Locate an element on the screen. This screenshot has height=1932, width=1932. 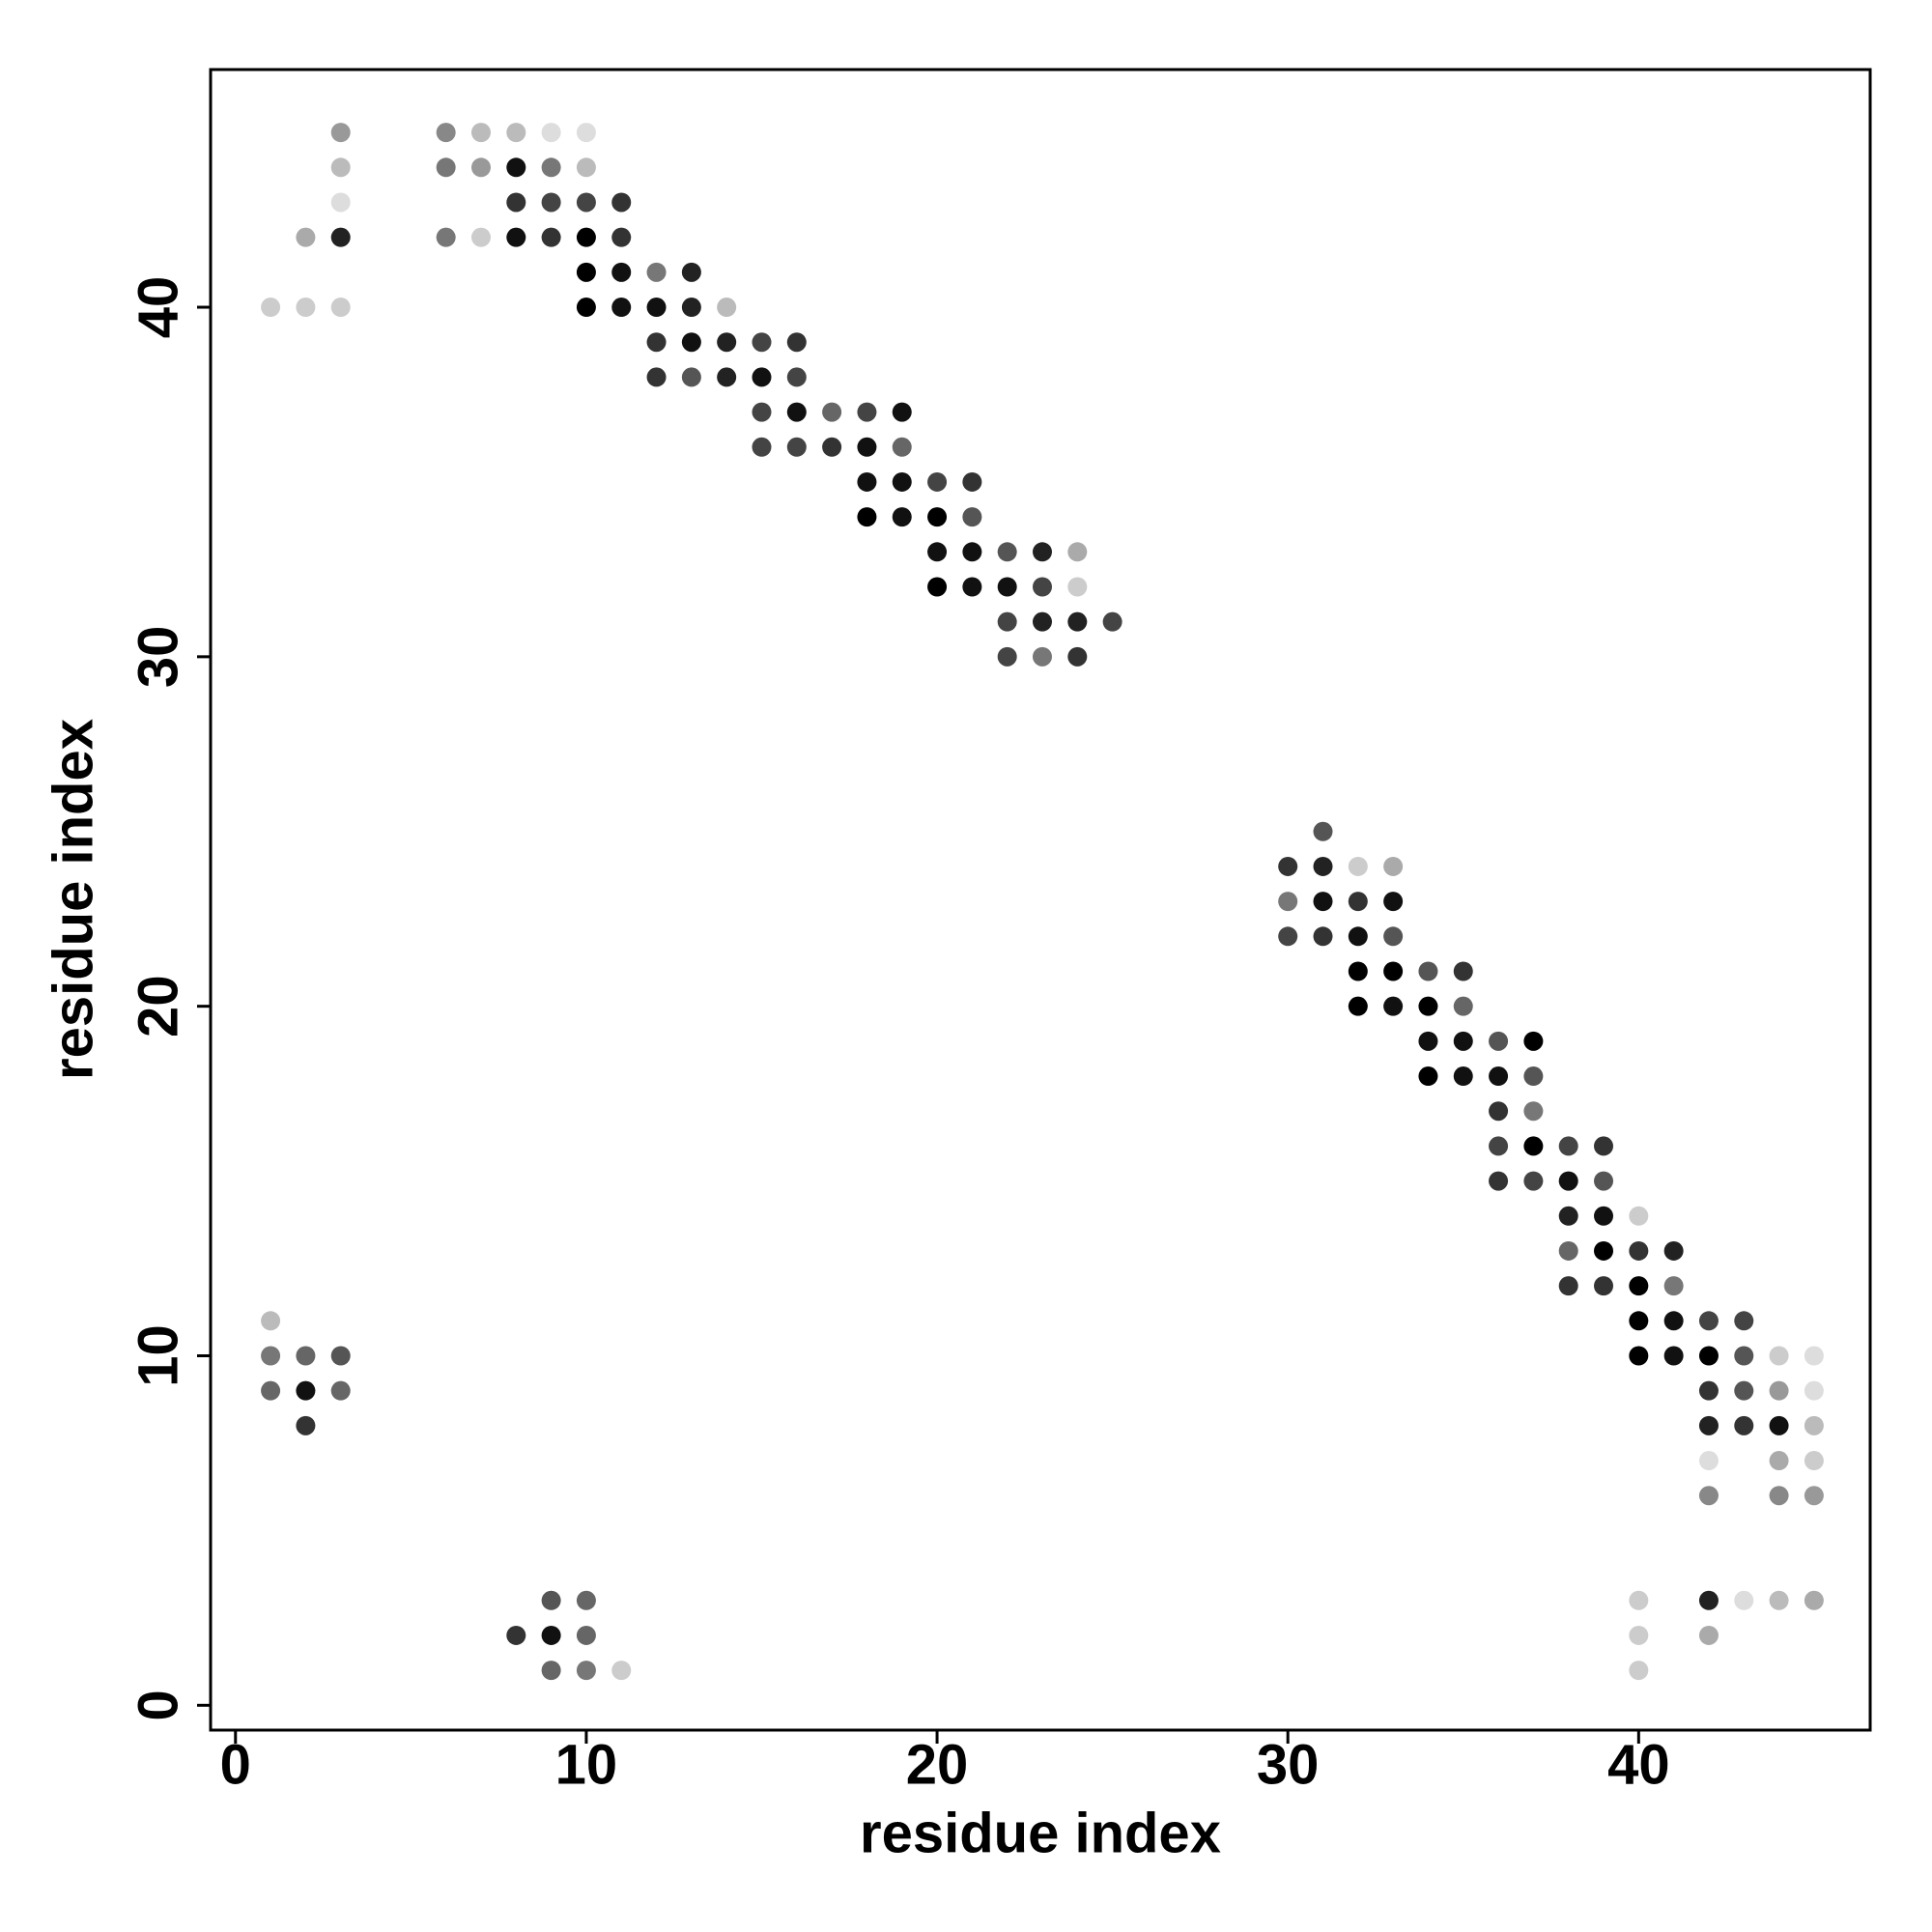
y-tick-label: 10 is located at coordinates (158, 1355).